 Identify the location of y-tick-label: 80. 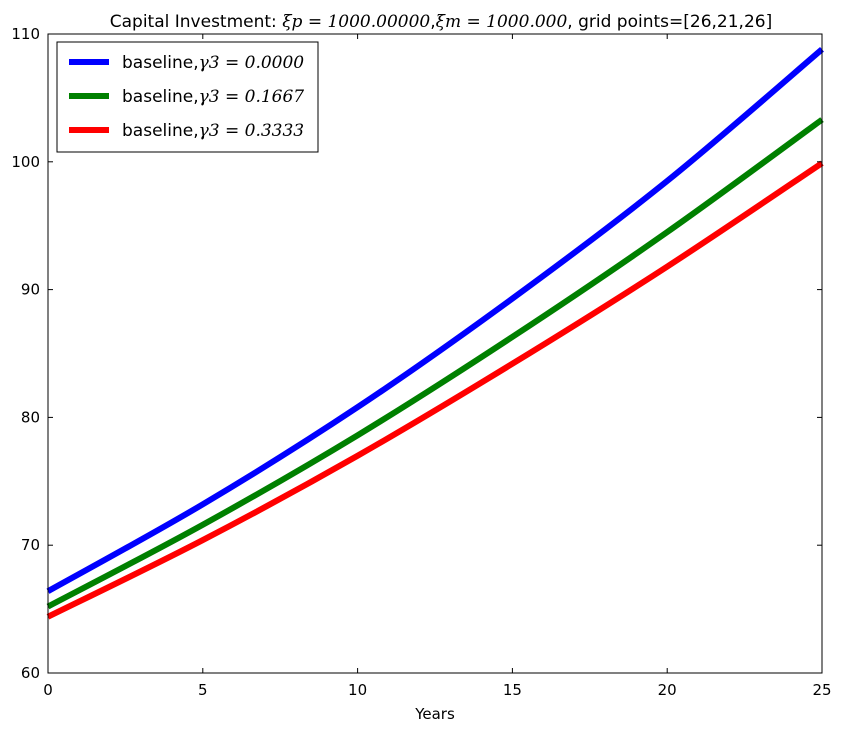
(30, 417).